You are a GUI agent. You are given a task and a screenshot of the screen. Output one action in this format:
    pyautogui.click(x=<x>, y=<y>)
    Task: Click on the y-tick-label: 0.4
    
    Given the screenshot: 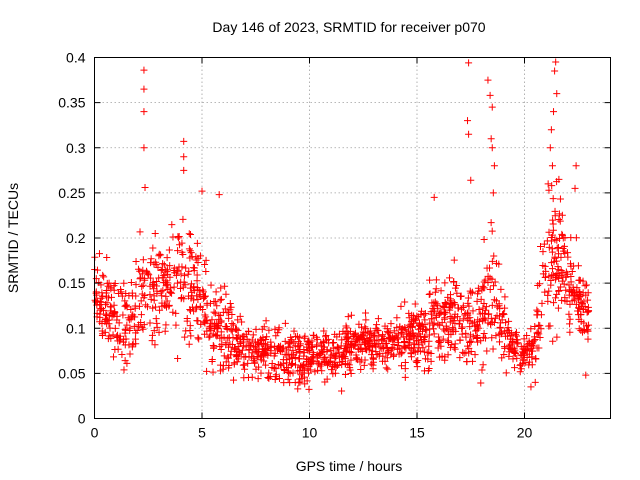 What is the action you would take?
    pyautogui.click(x=76, y=58)
    